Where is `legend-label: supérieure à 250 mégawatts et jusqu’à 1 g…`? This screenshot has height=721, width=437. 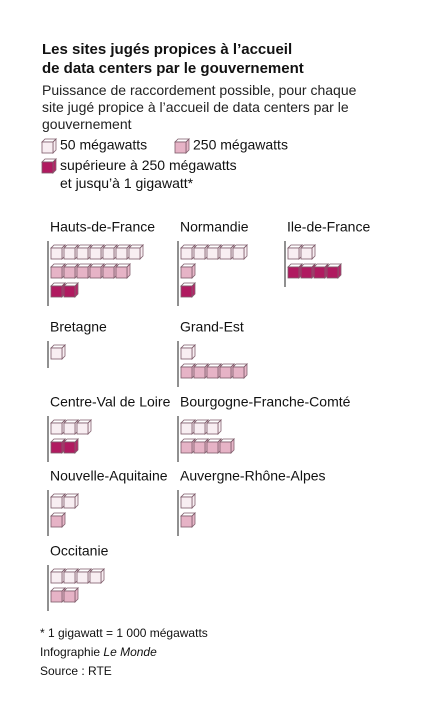 legend-label: supérieure à 250 mégawatts et jusqu’à 1 g… is located at coordinates (148, 174).